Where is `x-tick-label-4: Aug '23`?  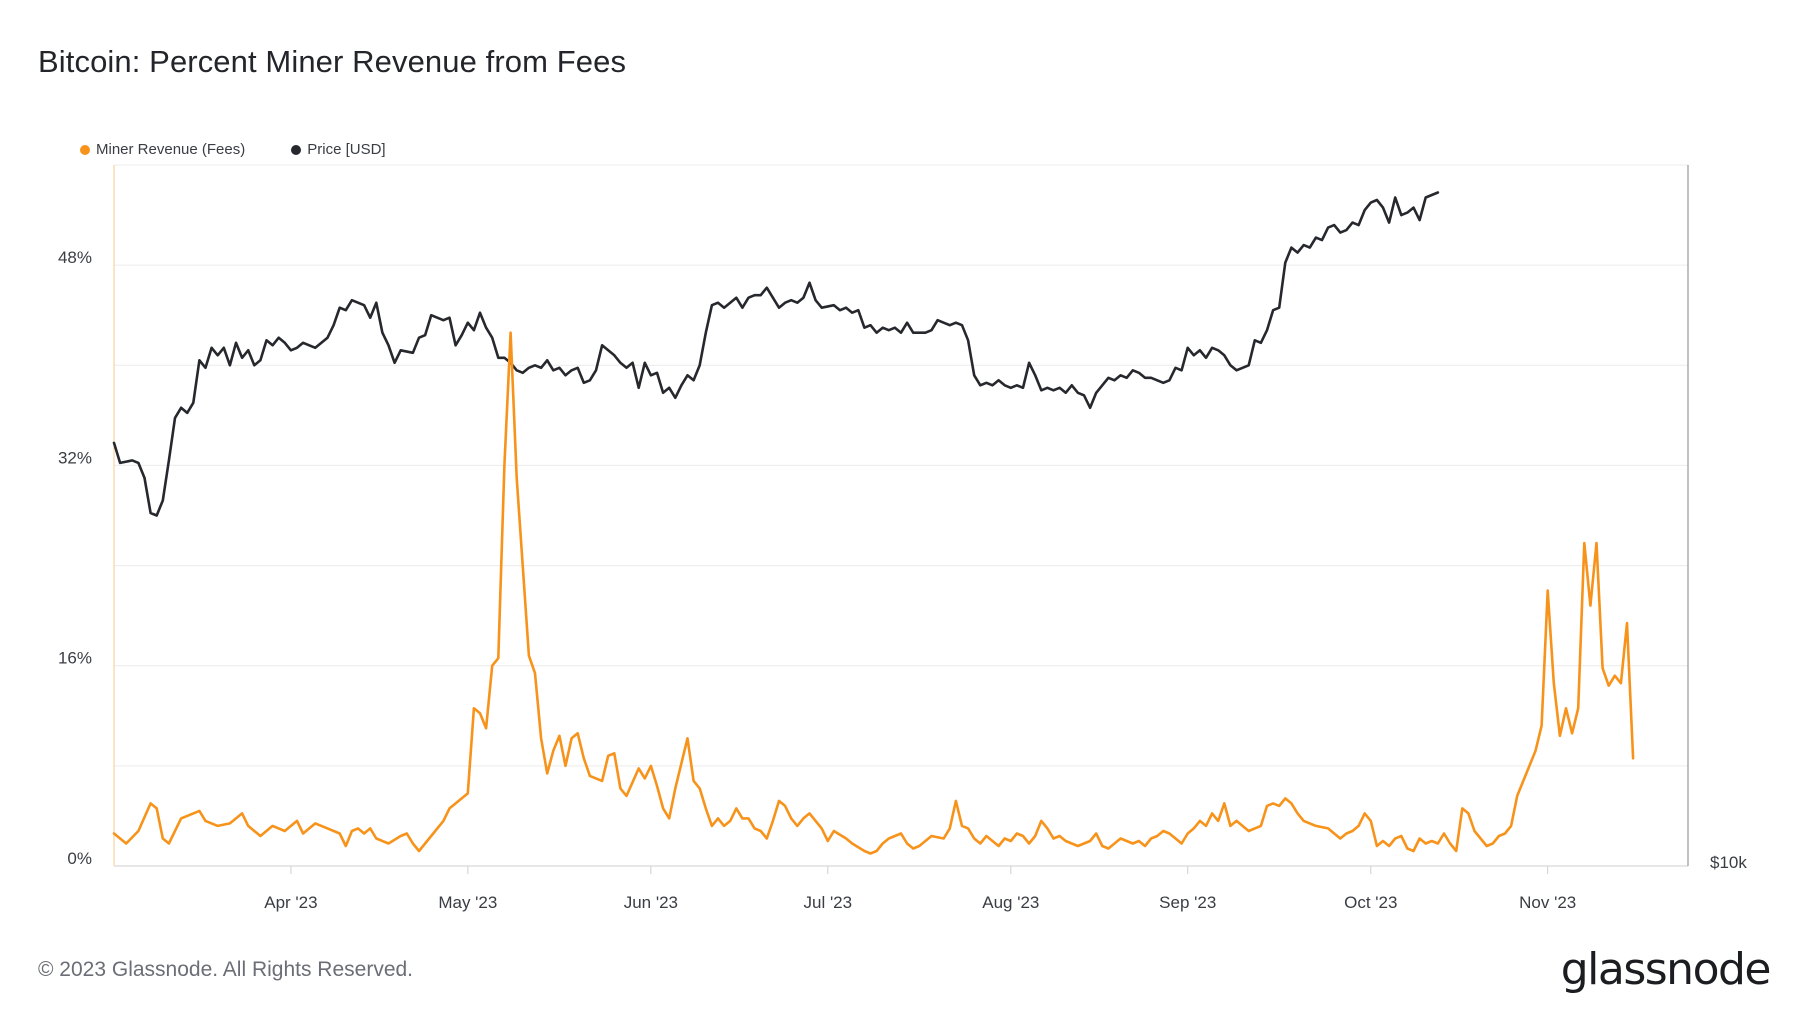 x-tick-label-4: Aug '23 is located at coordinates (1010, 902).